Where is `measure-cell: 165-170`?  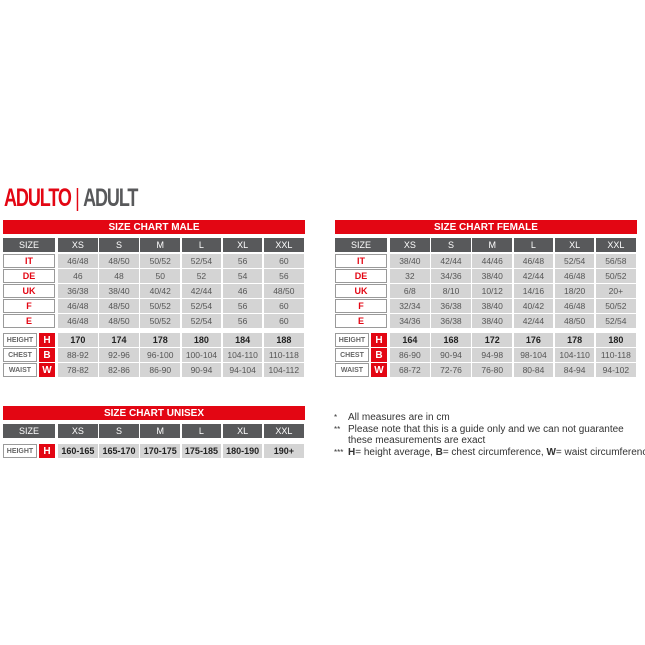 measure-cell: 165-170 is located at coordinates (119, 451).